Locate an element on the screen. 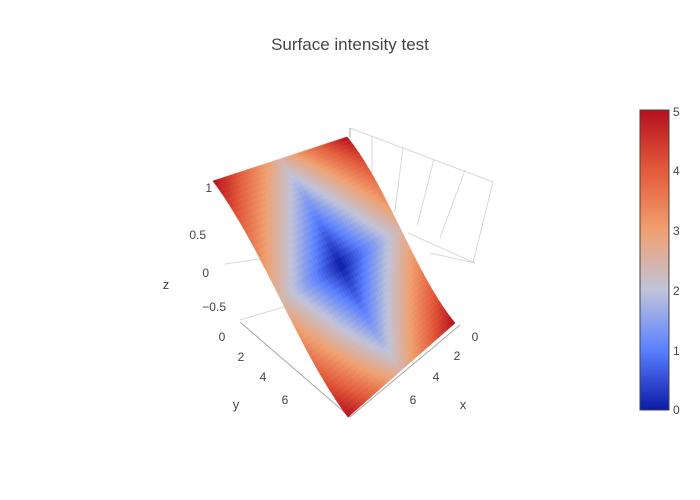 The width and height of the screenshot is (700, 500). z-tick-neg-0-5: −0.5 is located at coordinates (214, 307).